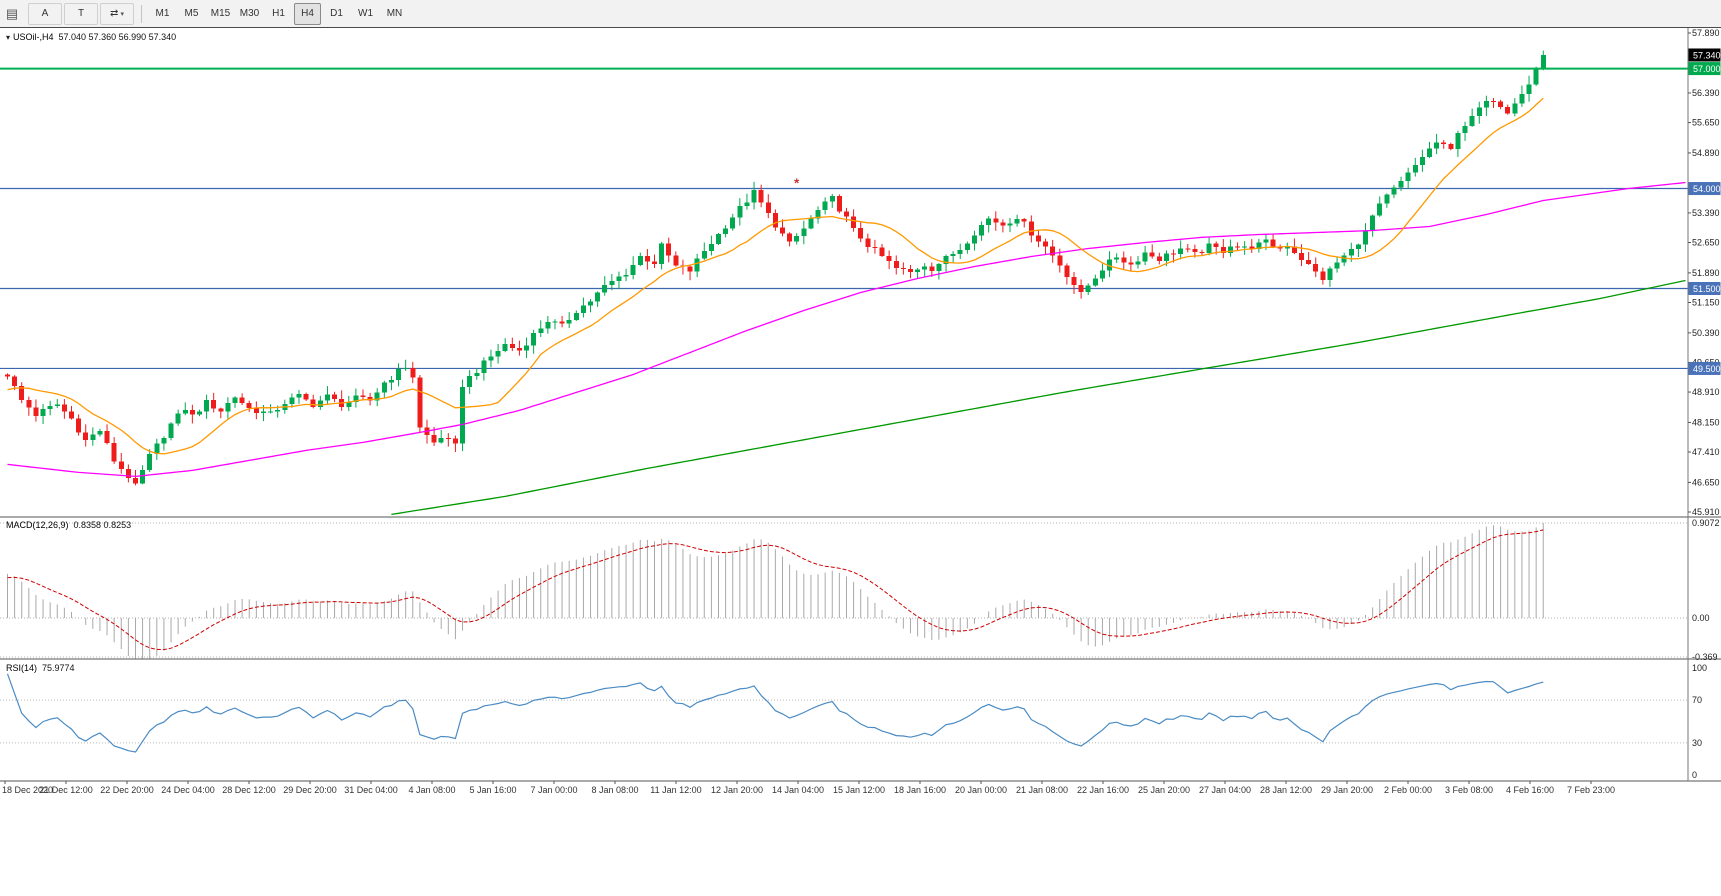 This screenshot has width=1721, height=896. What do you see at coordinates (278, 13) in the screenshot?
I see `timeframe-H1: H1` at bounding box center [278, 13].